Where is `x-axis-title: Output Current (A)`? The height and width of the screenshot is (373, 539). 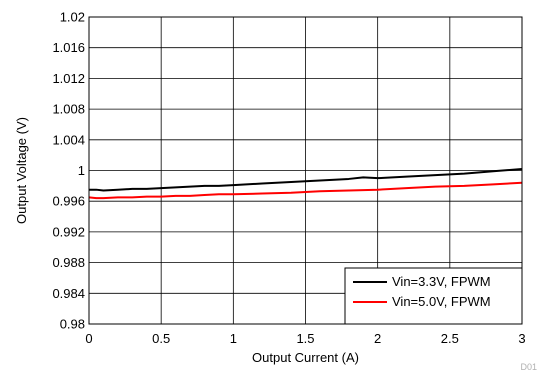 x-axis-title: Output Current (A) is located at coordinates (305, 357).